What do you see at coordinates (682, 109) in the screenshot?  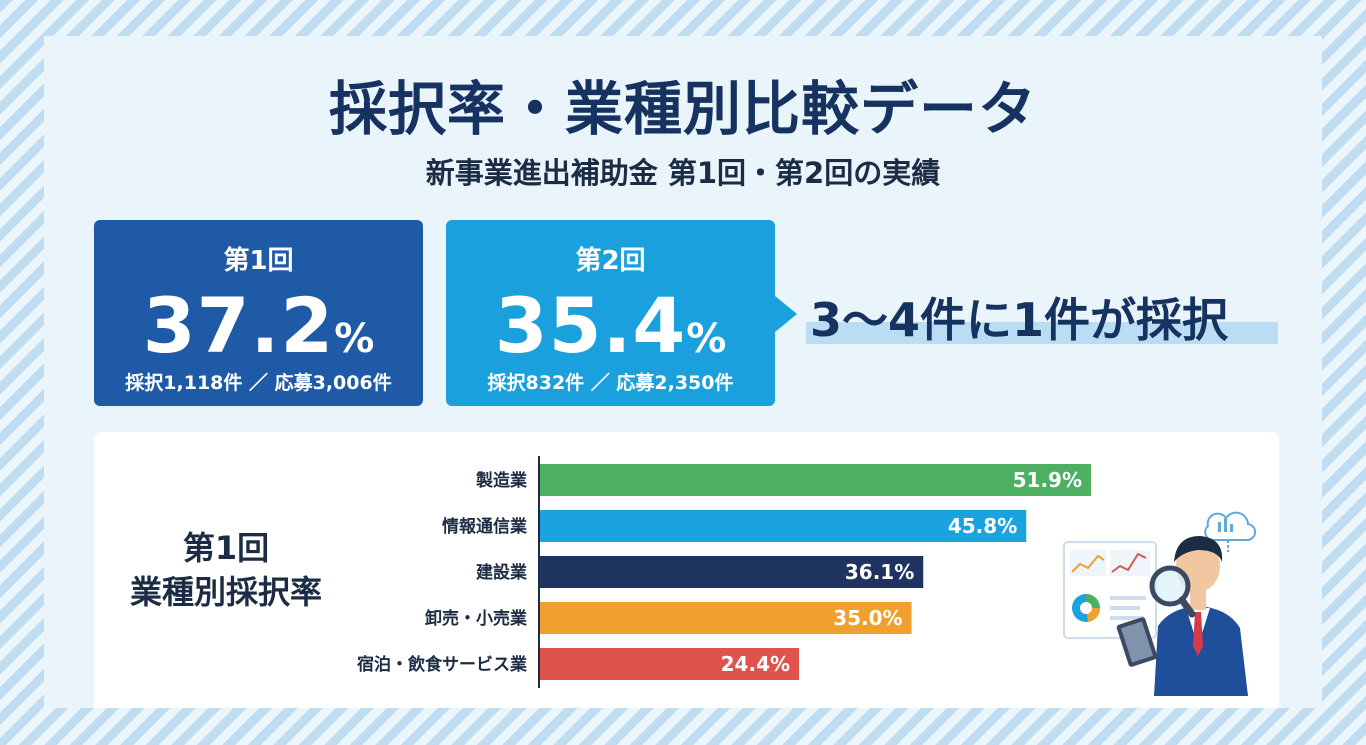 I see `page-title: 採択率・業種別比較データ` at bounding box center [682, 109].